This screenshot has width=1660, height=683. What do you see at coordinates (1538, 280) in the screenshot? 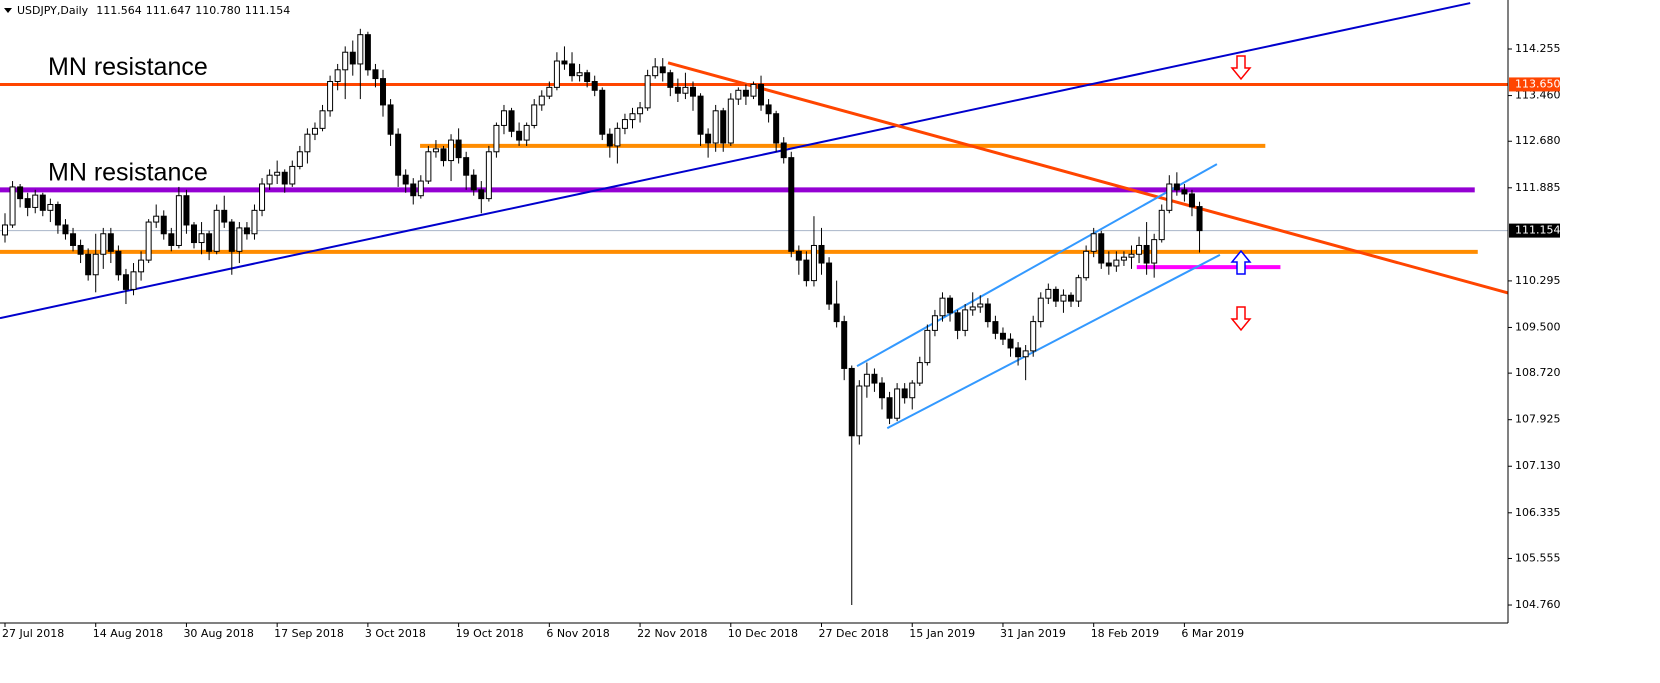
I see `y-tick-label: 110.295` at bounding box center [1538, 280].